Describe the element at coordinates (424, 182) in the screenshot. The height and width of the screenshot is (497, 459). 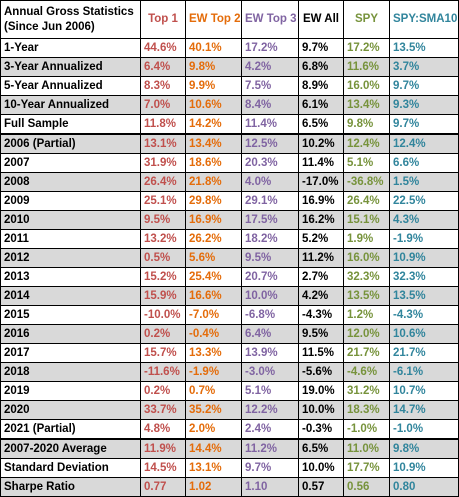
I see `cell-spy-sma10: 1.5%` at that location.